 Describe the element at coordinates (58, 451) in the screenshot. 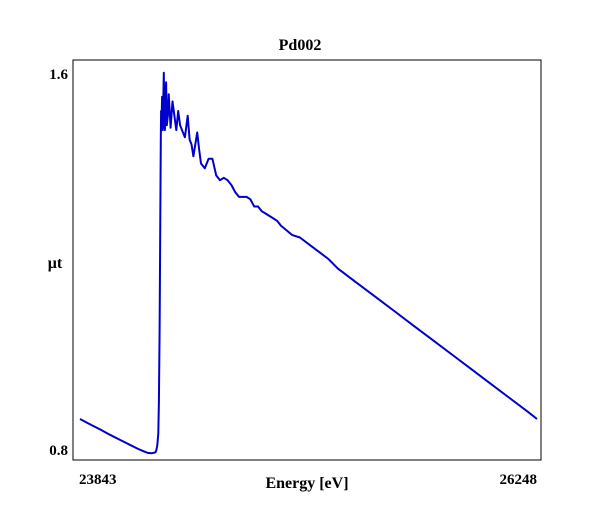

I see `y-tick-label-bottom: 0.8` at that location.